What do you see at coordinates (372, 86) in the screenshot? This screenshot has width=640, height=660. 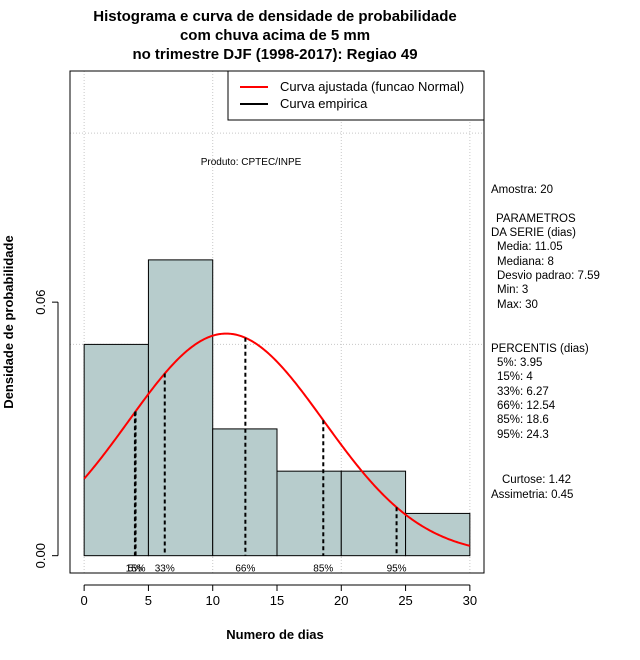 I see `legend-fitted-label: Curva ajustada (funcao Normal)` at bounding box center [372, 86].